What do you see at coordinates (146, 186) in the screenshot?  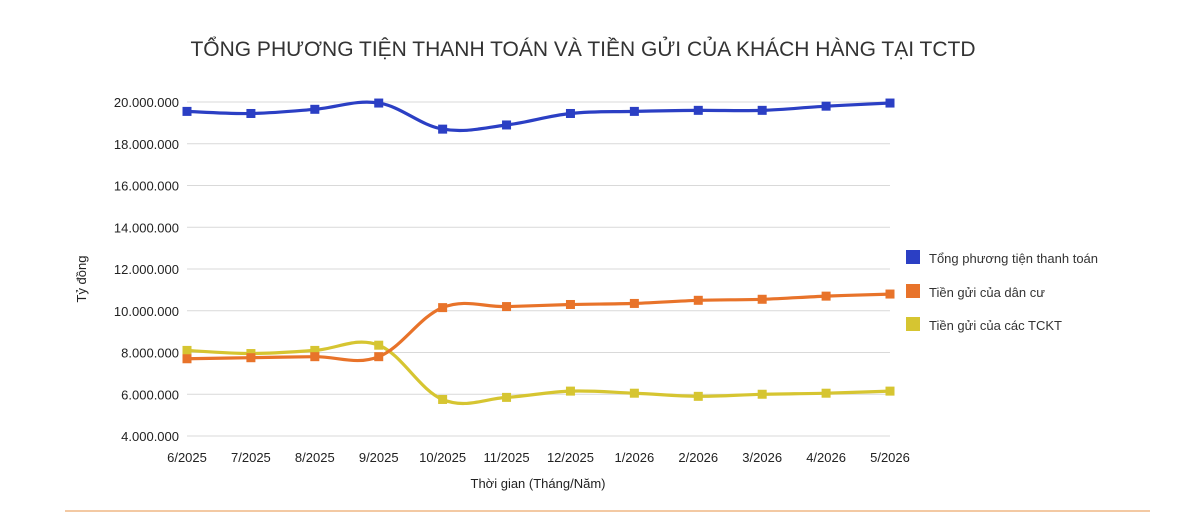 I see `y-tick-label: 16.000.000` at bounding box center [146, 186].